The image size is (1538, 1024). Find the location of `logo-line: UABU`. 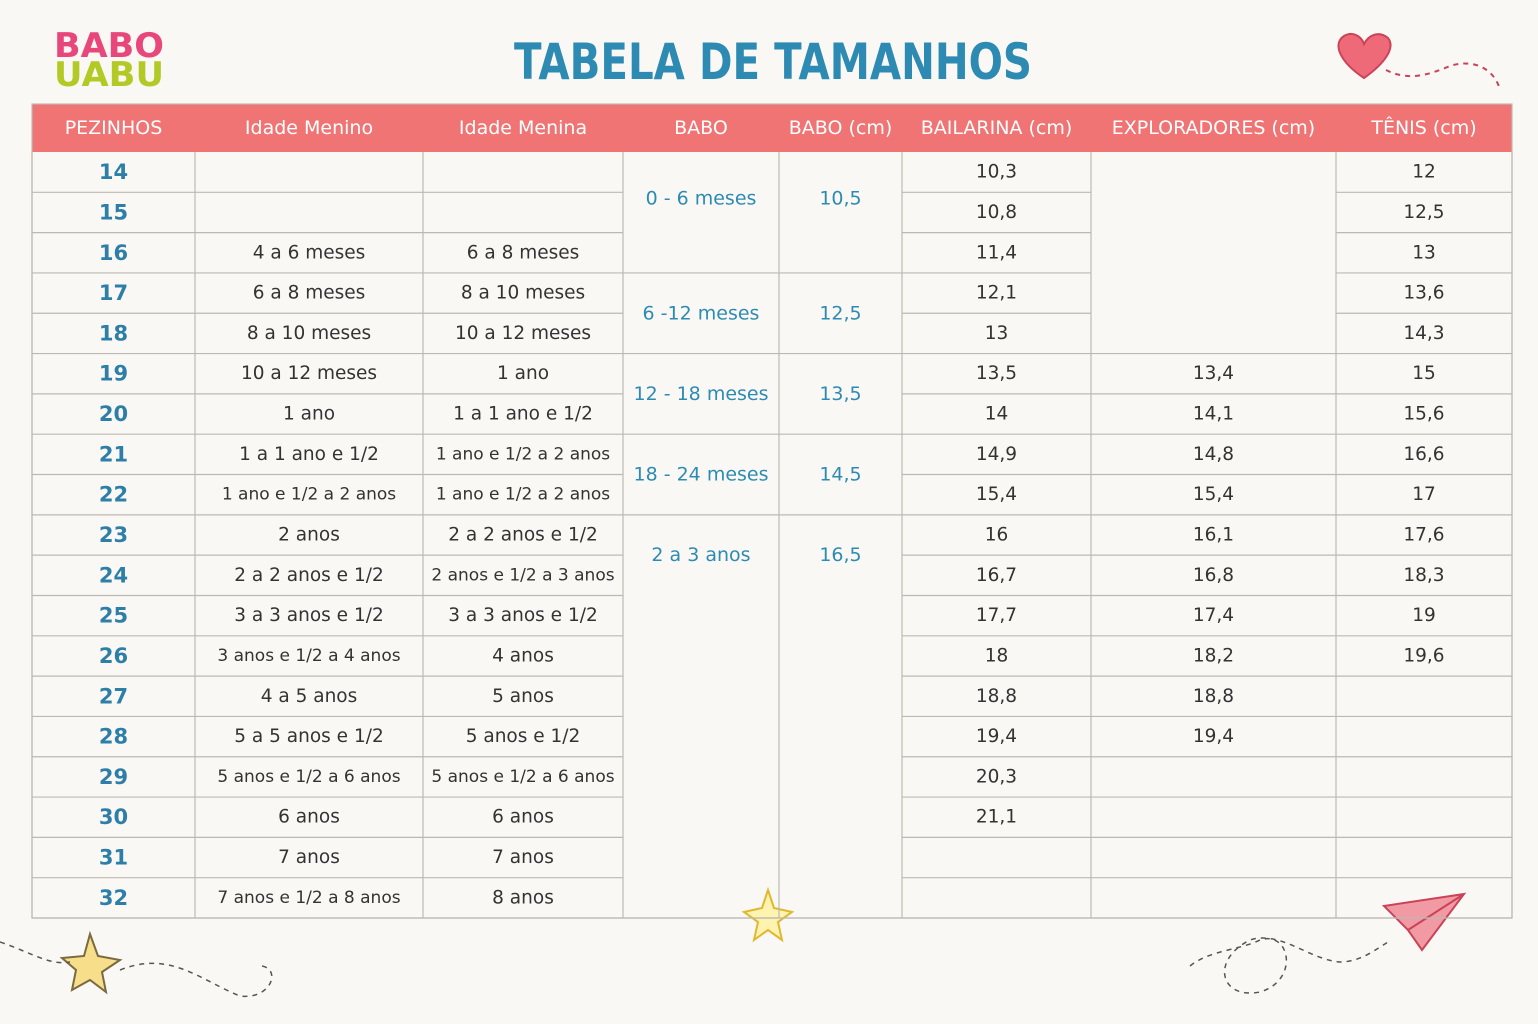

logo-line: UABU is located at coordinates (109, 75).